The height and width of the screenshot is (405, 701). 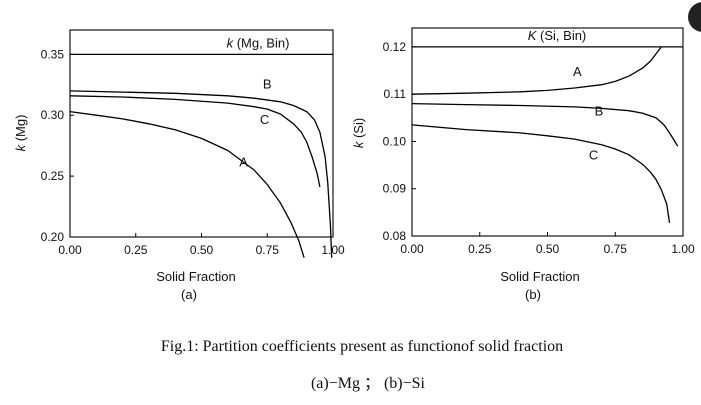 I want to click on reference-rest-b: (Si, Bin), so click(x=563, y=35).